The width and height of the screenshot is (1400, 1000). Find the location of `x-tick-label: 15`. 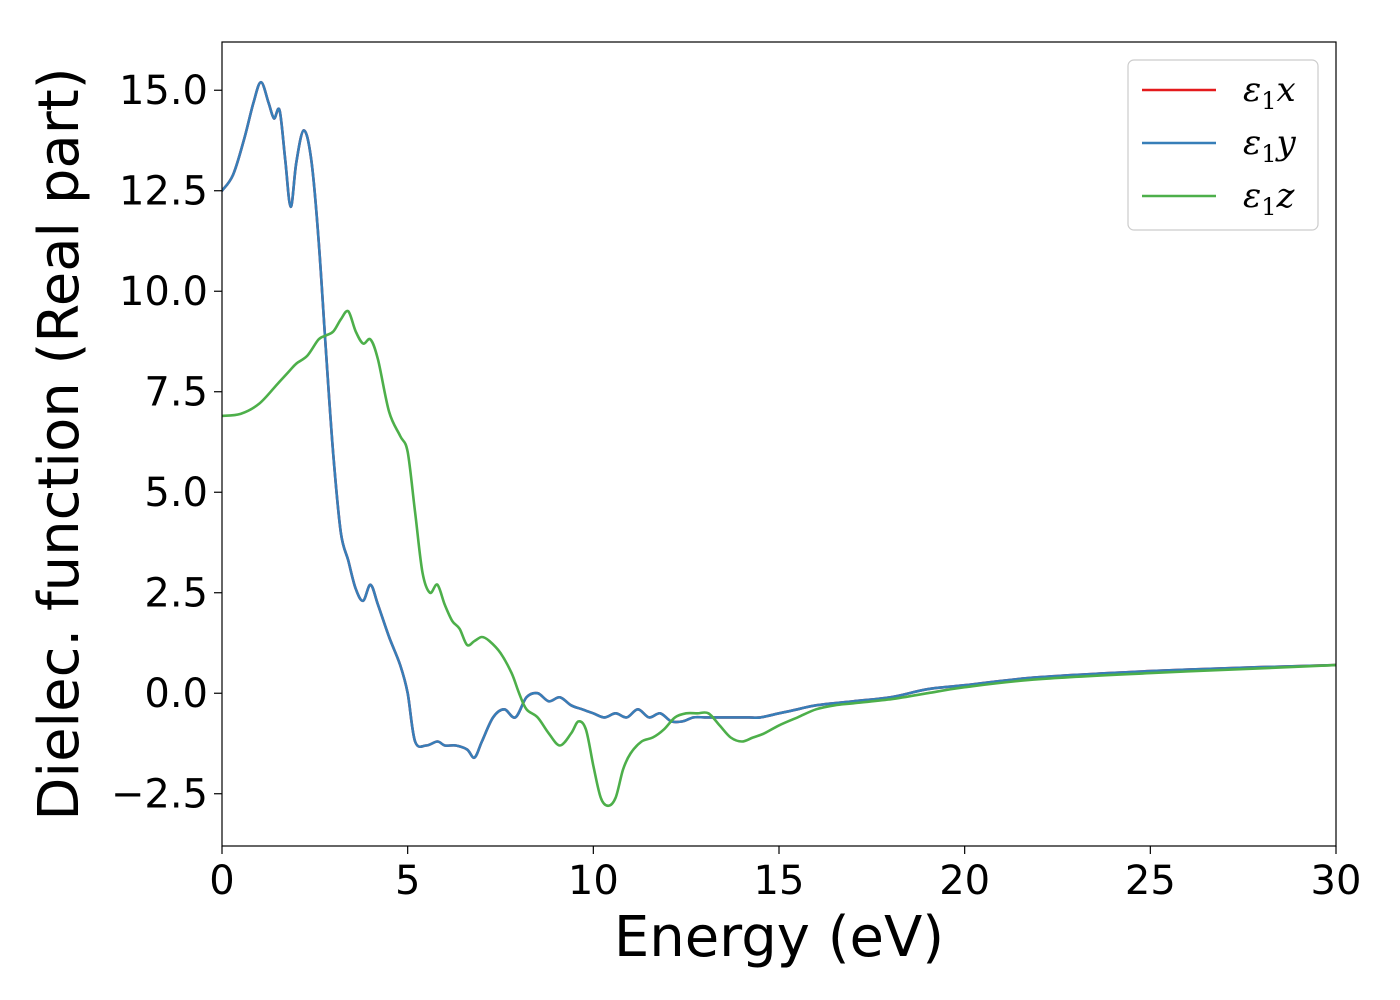

x-tick-label: 15 is located at coordinates (779, 881).